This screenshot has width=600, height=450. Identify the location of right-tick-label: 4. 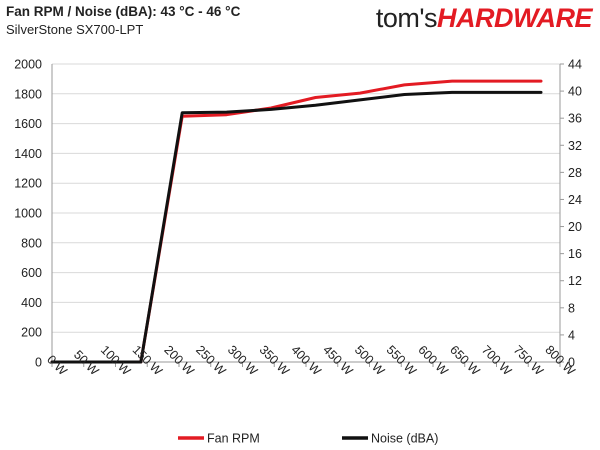
(571, 335).